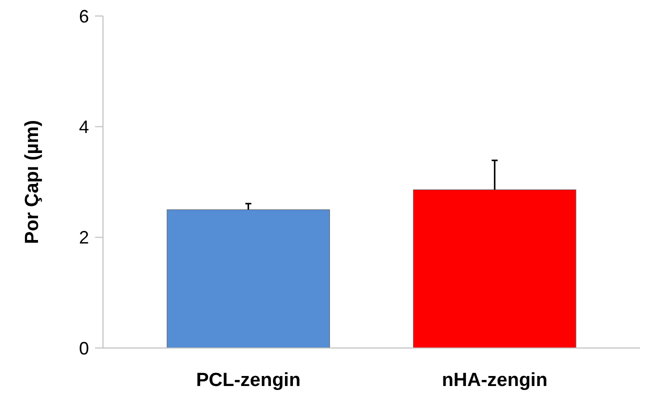 The height and width of the screenshot is (416, 648). What do you see at coordinates (83, 238) in the screenshot?
I see `y-tick-label: 2` at bounding box center [83, 238].